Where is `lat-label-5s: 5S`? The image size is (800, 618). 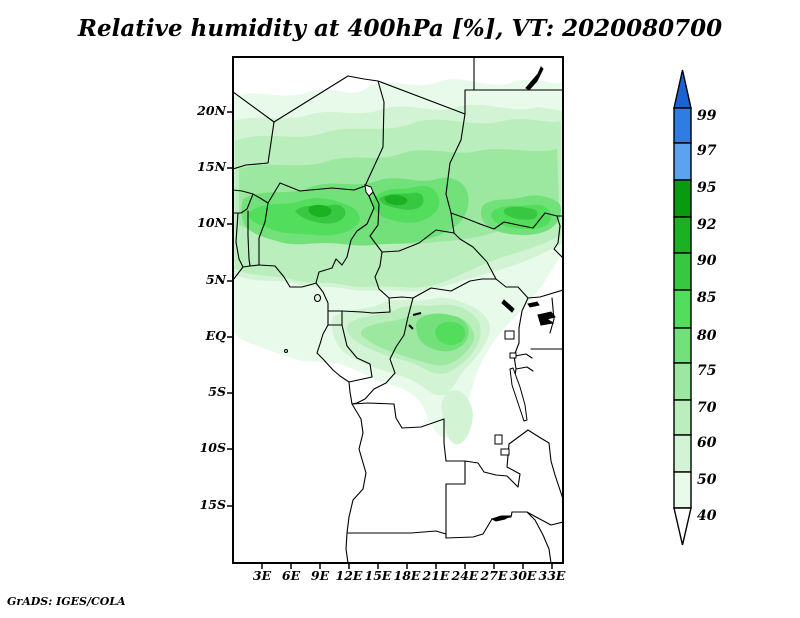
lat-label-5s: 5S is located at coordinates (217, 391).